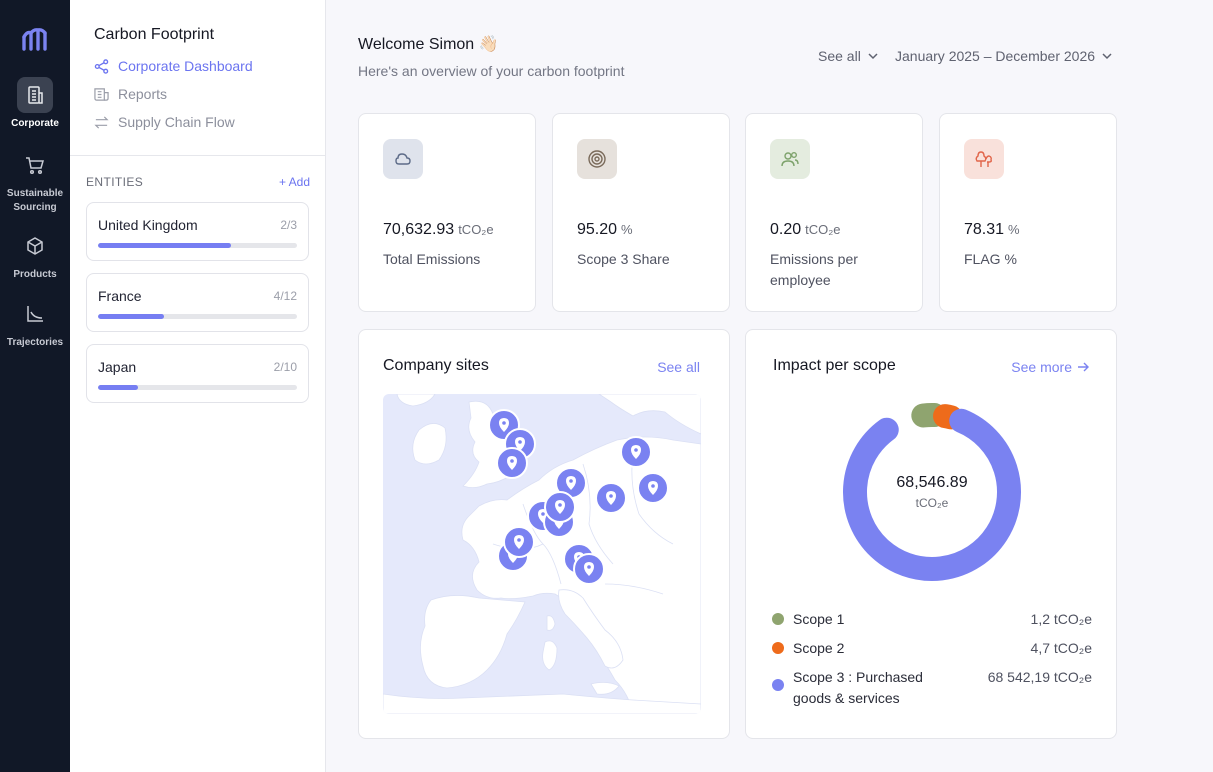 The width and height of the screenshot is (1213, 772). I want to click on welcome-title: Welcome Simon 👋🏻, so click(428, 44).